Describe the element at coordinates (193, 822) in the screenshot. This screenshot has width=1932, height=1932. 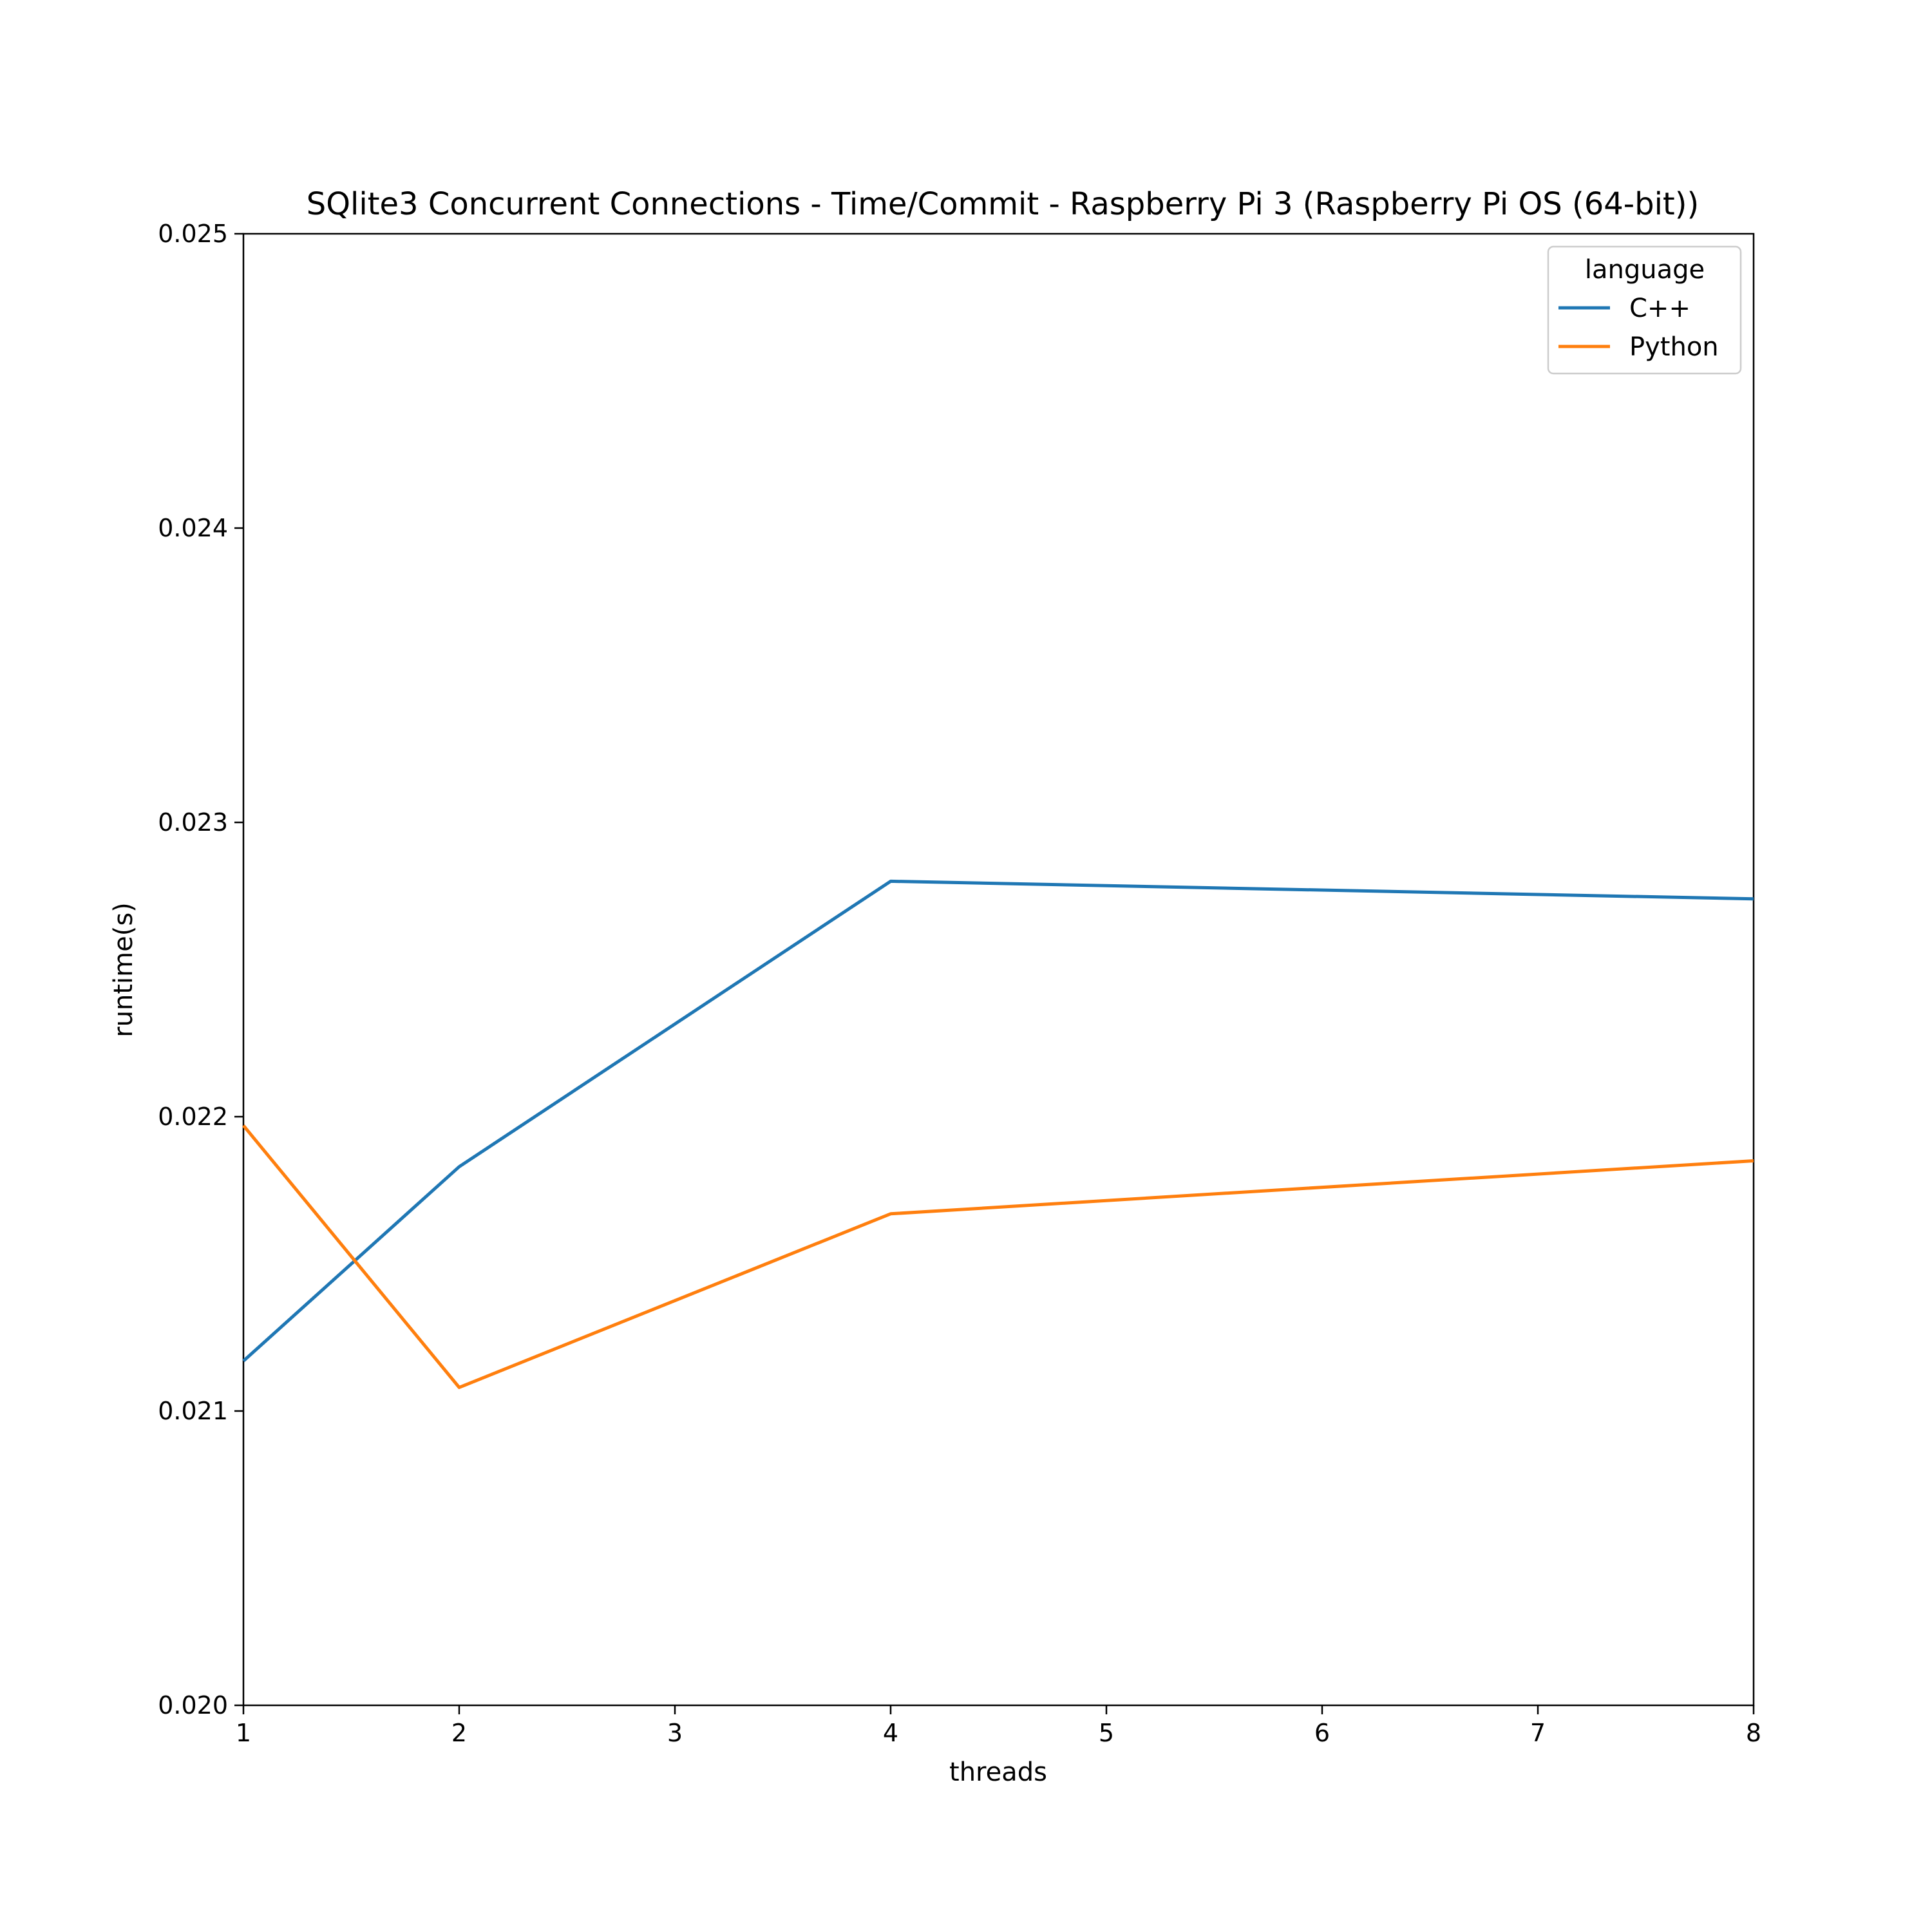
I see `y-tick-label: 0.023` at that location.